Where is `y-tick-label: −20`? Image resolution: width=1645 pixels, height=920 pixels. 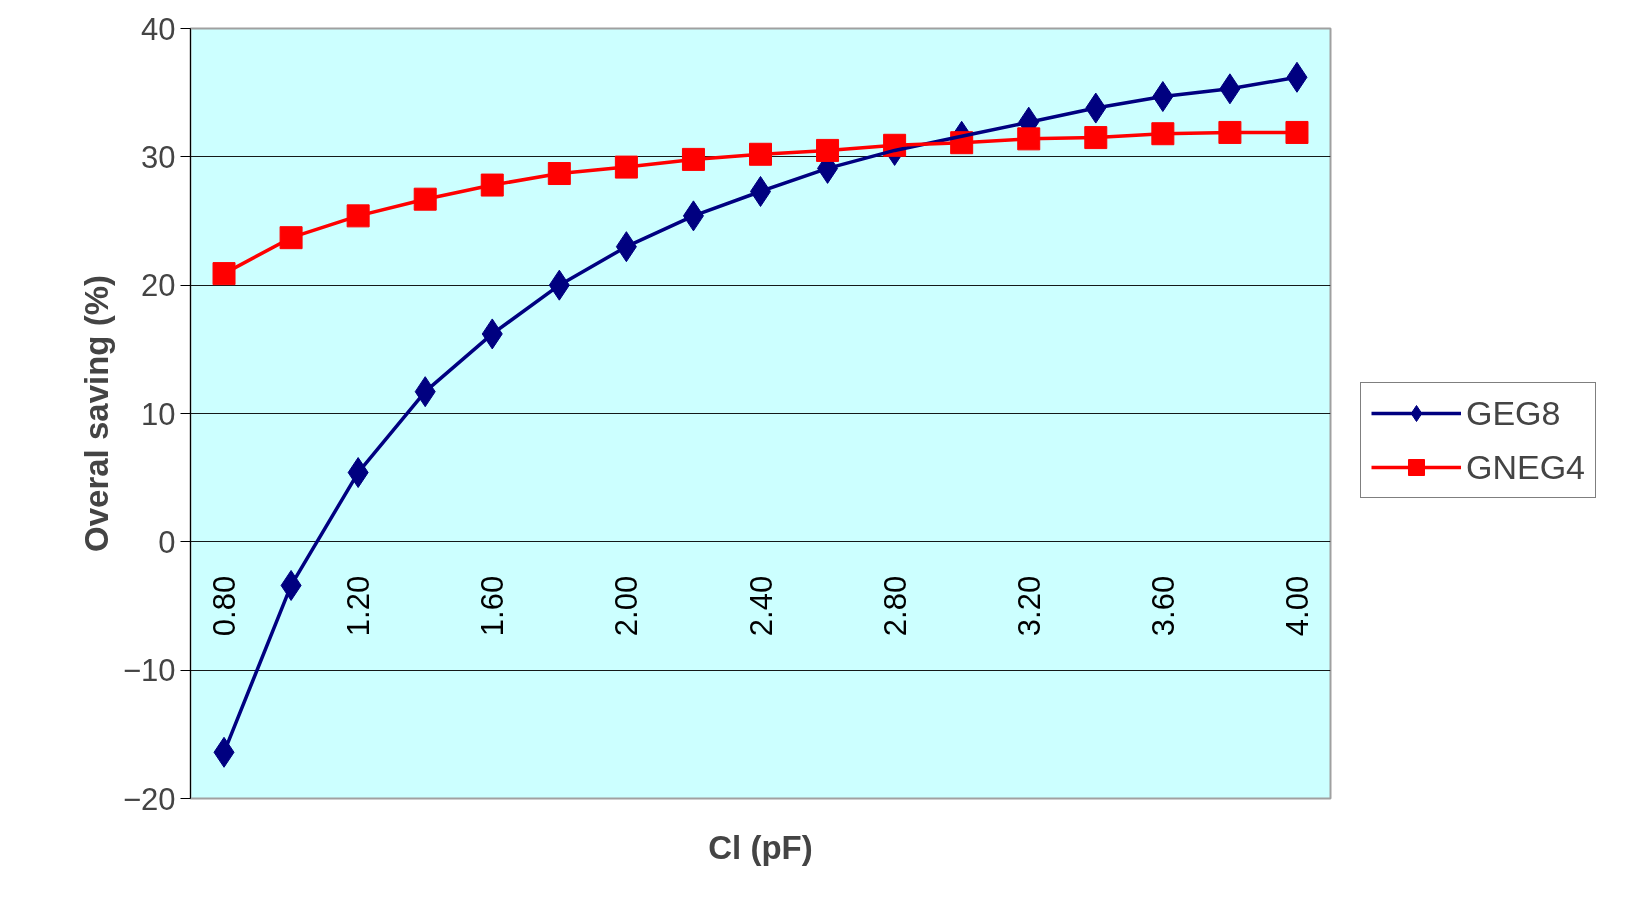 y-tick-label: −20 is located at coordinates (149, 799).